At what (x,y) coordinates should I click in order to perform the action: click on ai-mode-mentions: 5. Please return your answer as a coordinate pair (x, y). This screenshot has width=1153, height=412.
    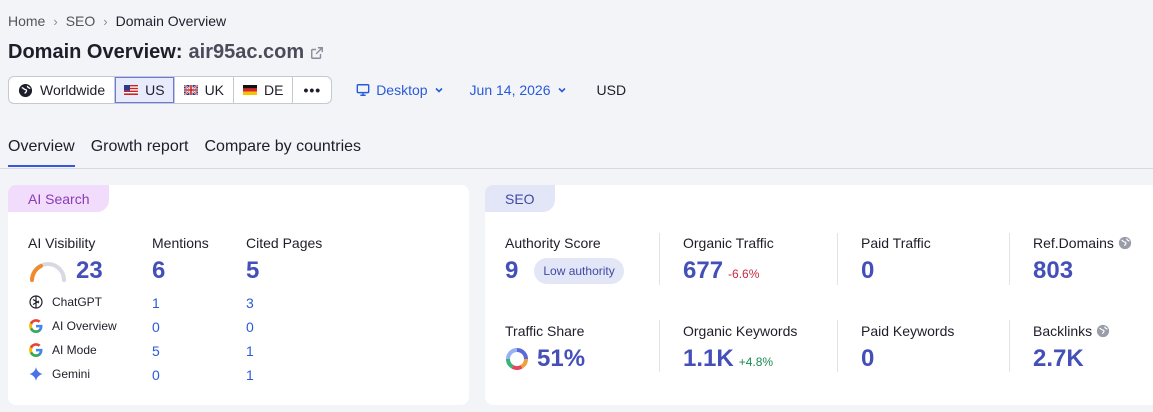
    Looking at the image, I should click on (156, 351).